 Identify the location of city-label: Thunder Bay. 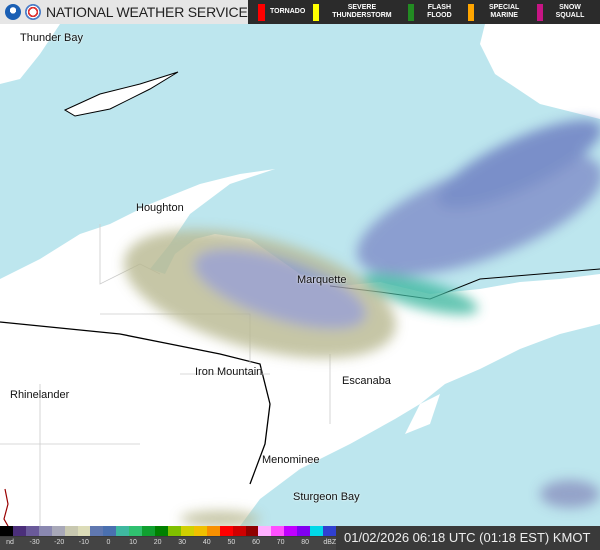
(51, 38).